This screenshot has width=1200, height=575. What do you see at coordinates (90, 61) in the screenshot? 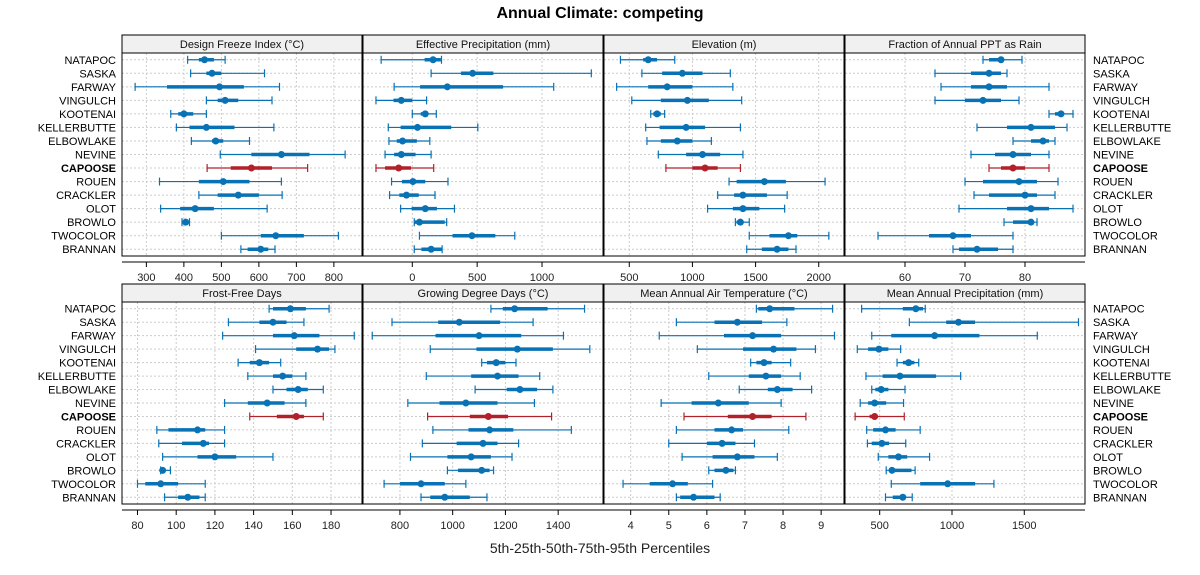
I see `site-label-left: NATAPOC` at bounding box center [90, 61].